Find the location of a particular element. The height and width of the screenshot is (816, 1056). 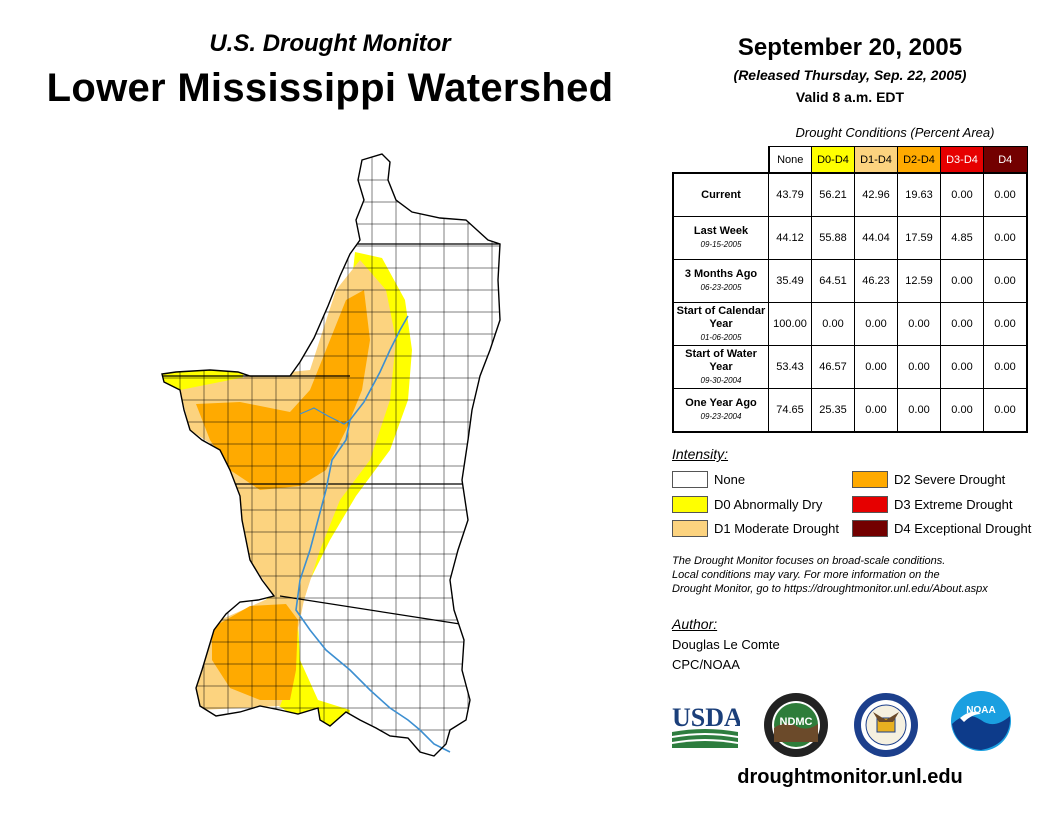

table-cell: 56.21 is located at coordinates (833, 194).